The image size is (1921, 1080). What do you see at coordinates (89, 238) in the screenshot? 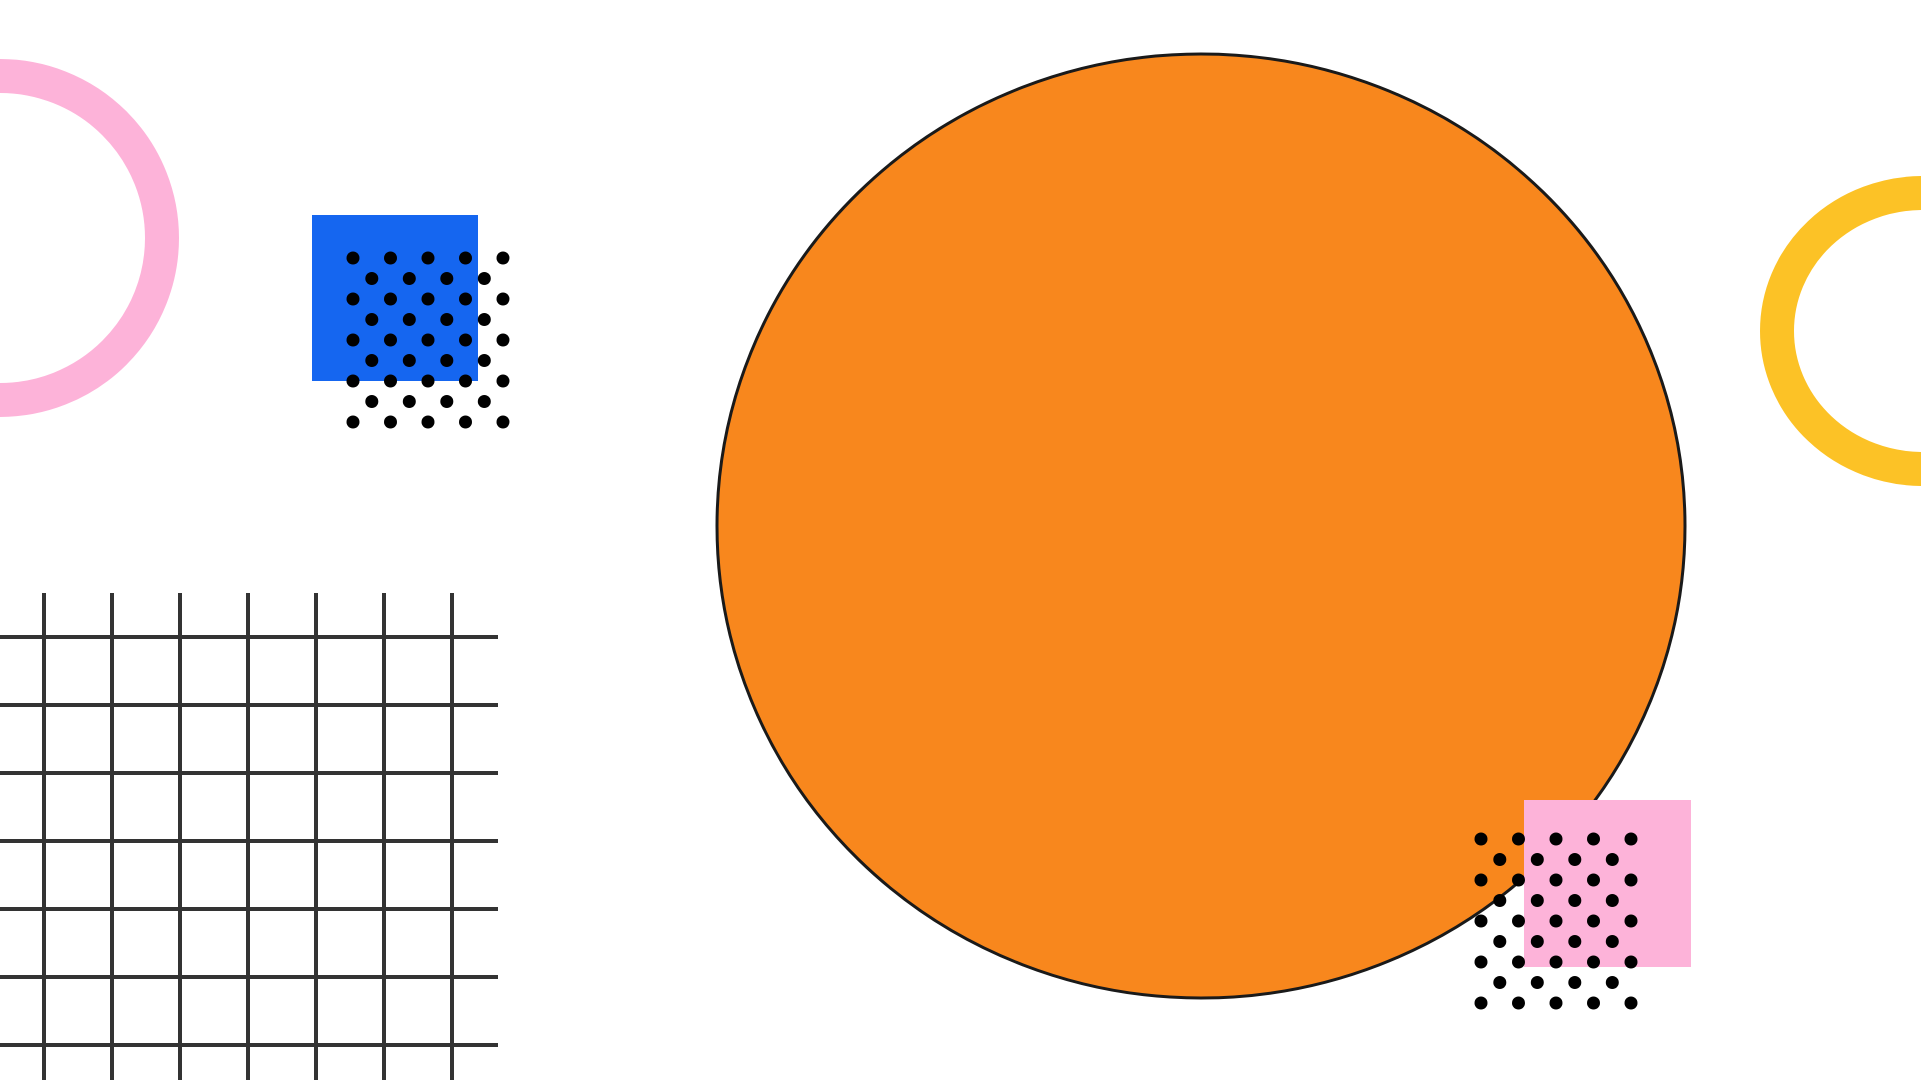
I see `pink-ring` at bounding box center [89, 238].